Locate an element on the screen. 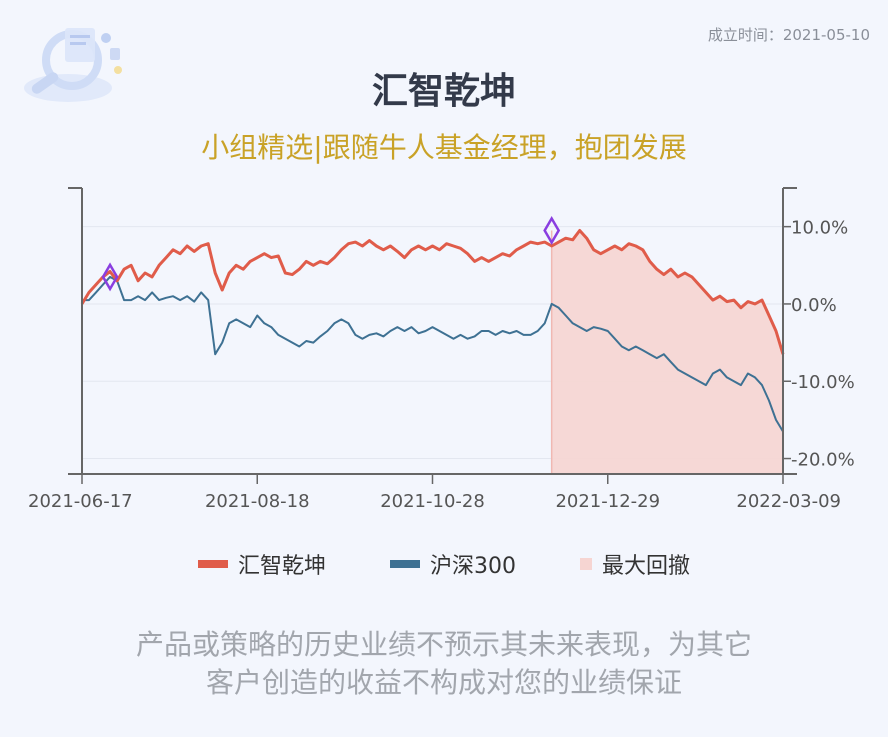  disclaimer-line-1: 产品或策略的历史业绩不预示其未来表现，为其它 is located at coordinates (443, 644).